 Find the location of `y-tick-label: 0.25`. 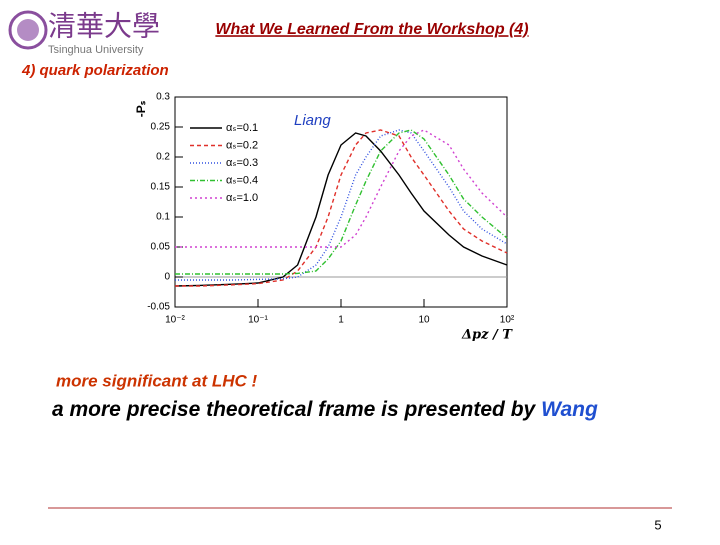

y-tick-label: 0.25 is located at coordinates (161, 127).